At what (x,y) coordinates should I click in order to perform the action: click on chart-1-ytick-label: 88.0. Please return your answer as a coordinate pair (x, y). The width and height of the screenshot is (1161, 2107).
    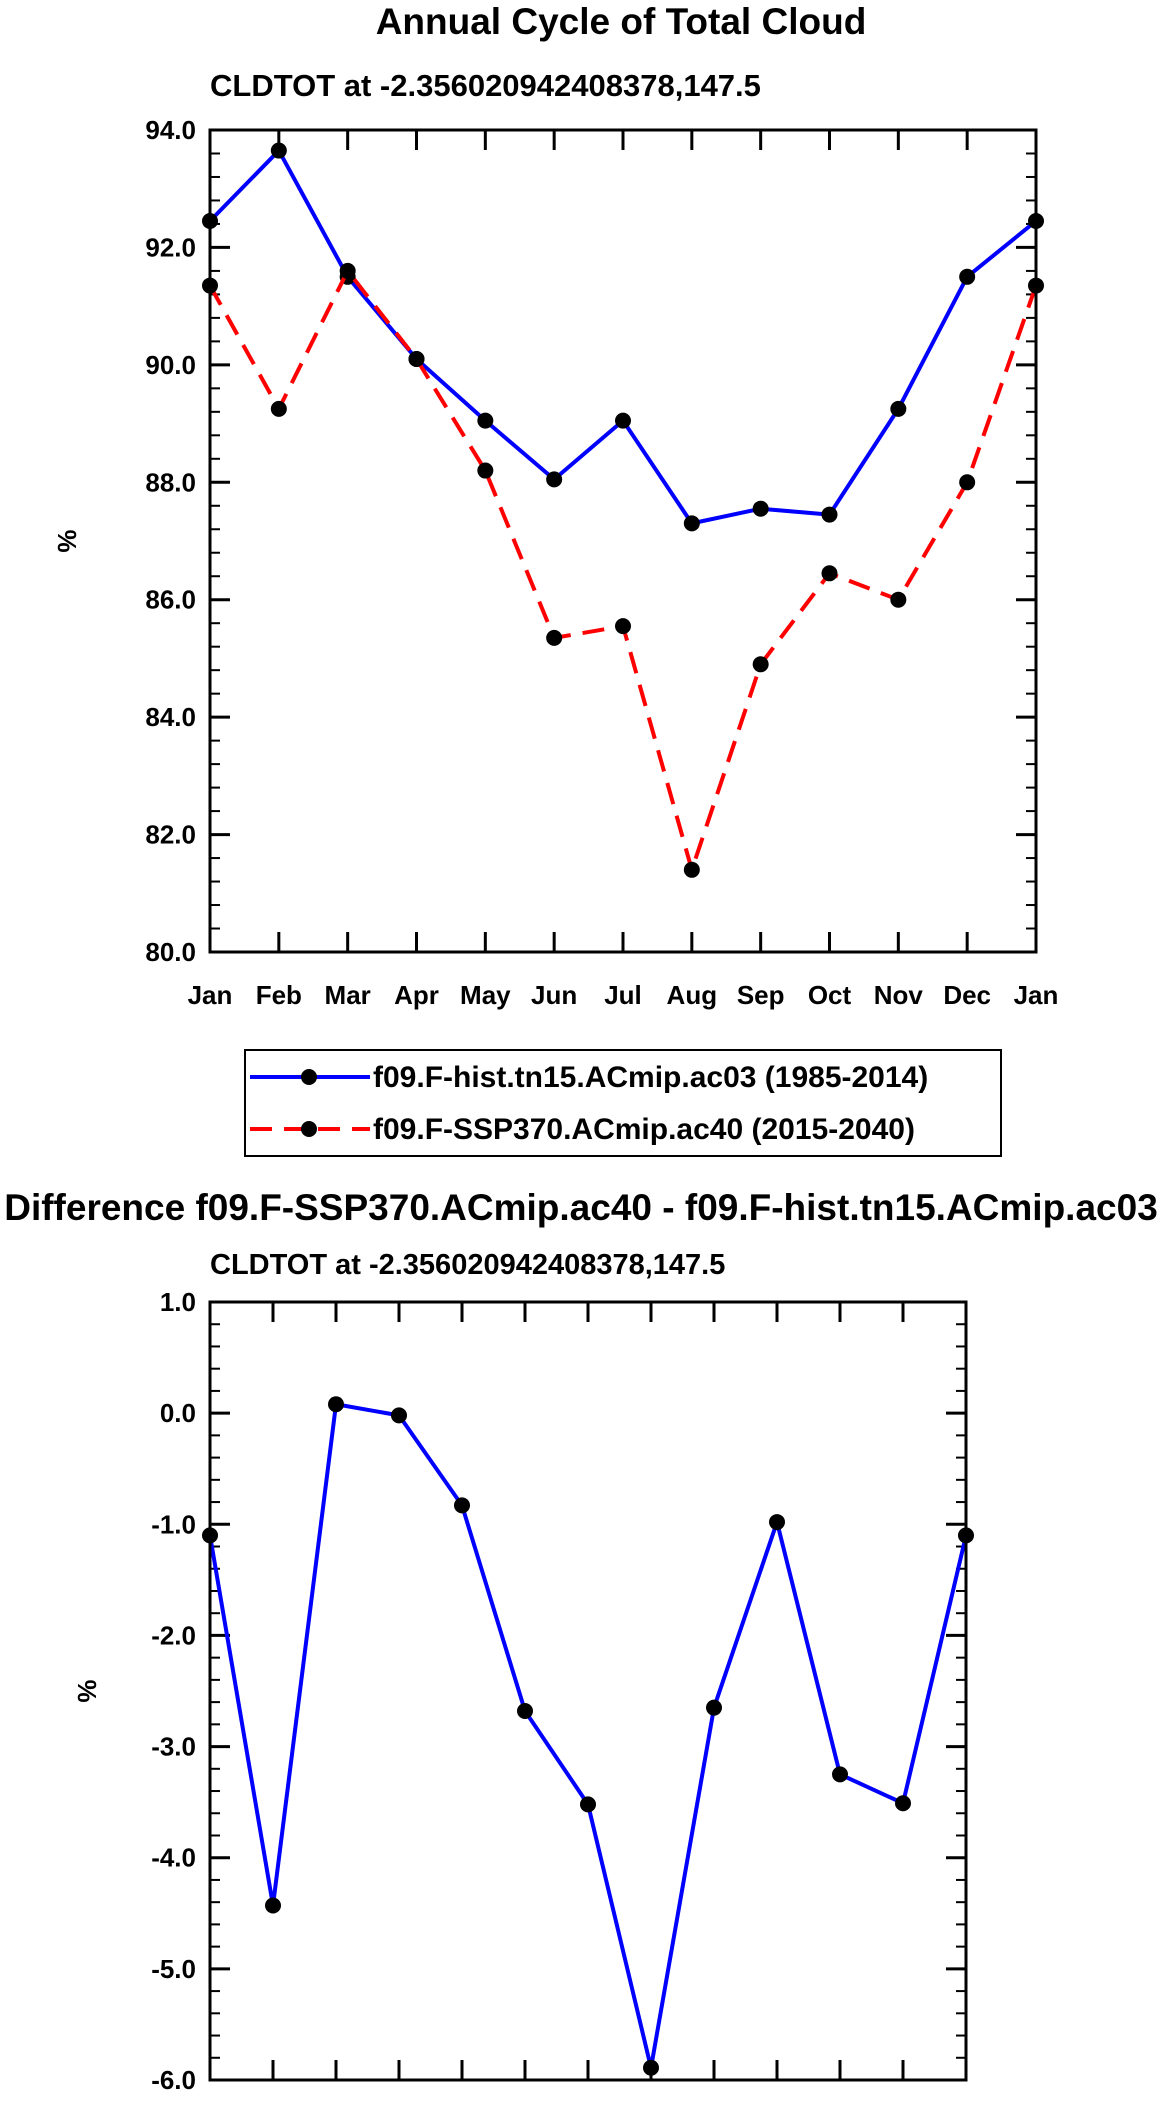
    Looking at the image, I should click on (170, 482).